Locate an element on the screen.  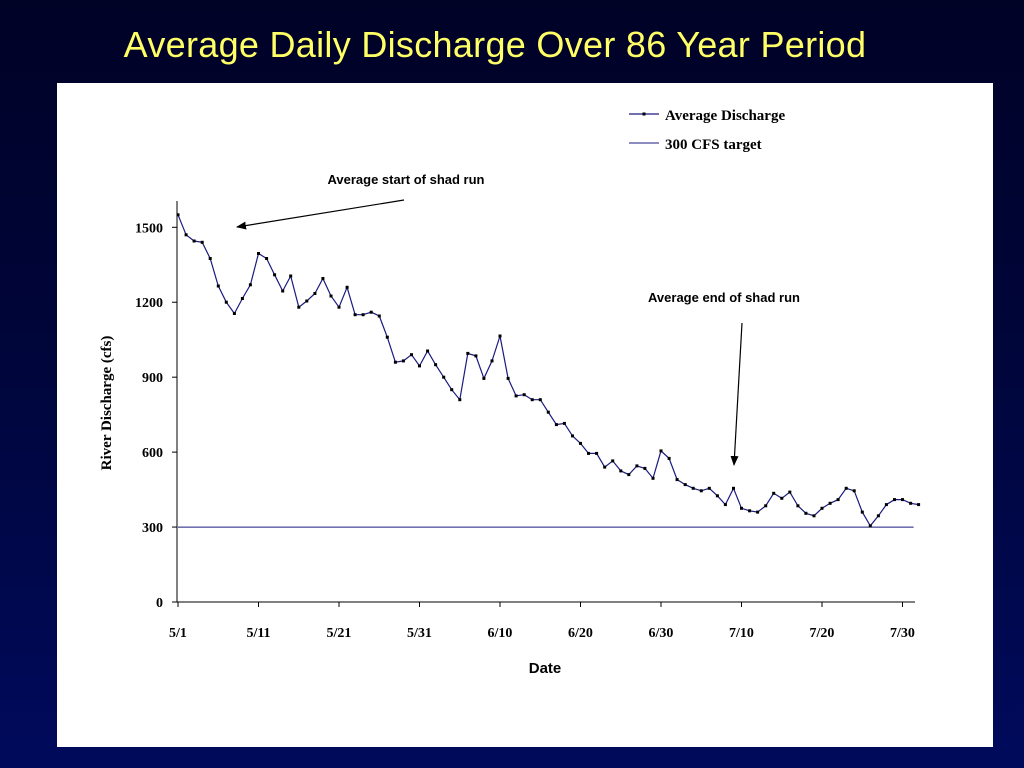
y-tick-label: 900 is located at coordinates (152, 378).